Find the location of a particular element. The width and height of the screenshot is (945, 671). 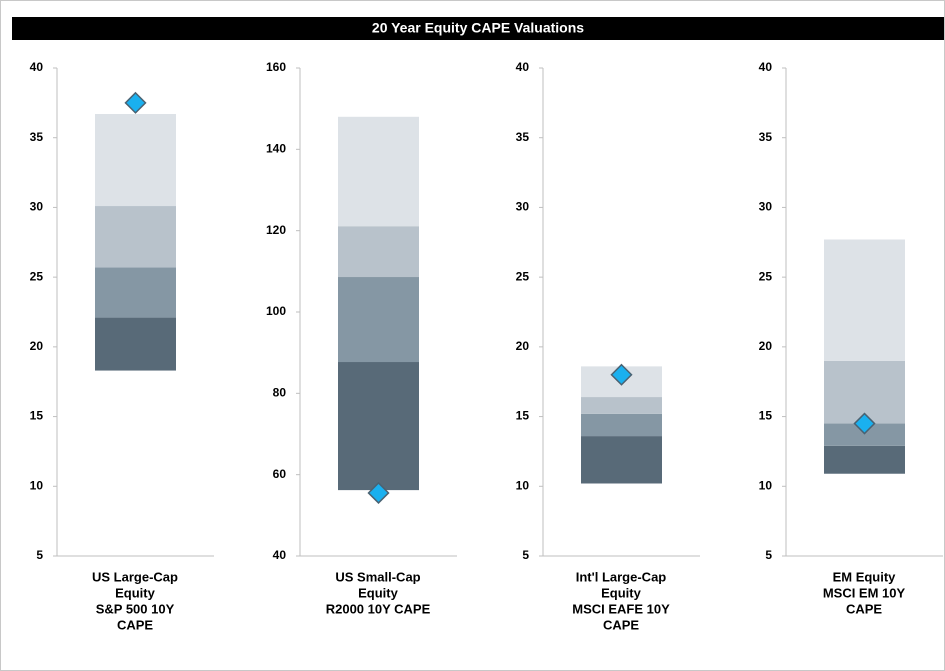

title-bar is located at coordinates (478, 28).